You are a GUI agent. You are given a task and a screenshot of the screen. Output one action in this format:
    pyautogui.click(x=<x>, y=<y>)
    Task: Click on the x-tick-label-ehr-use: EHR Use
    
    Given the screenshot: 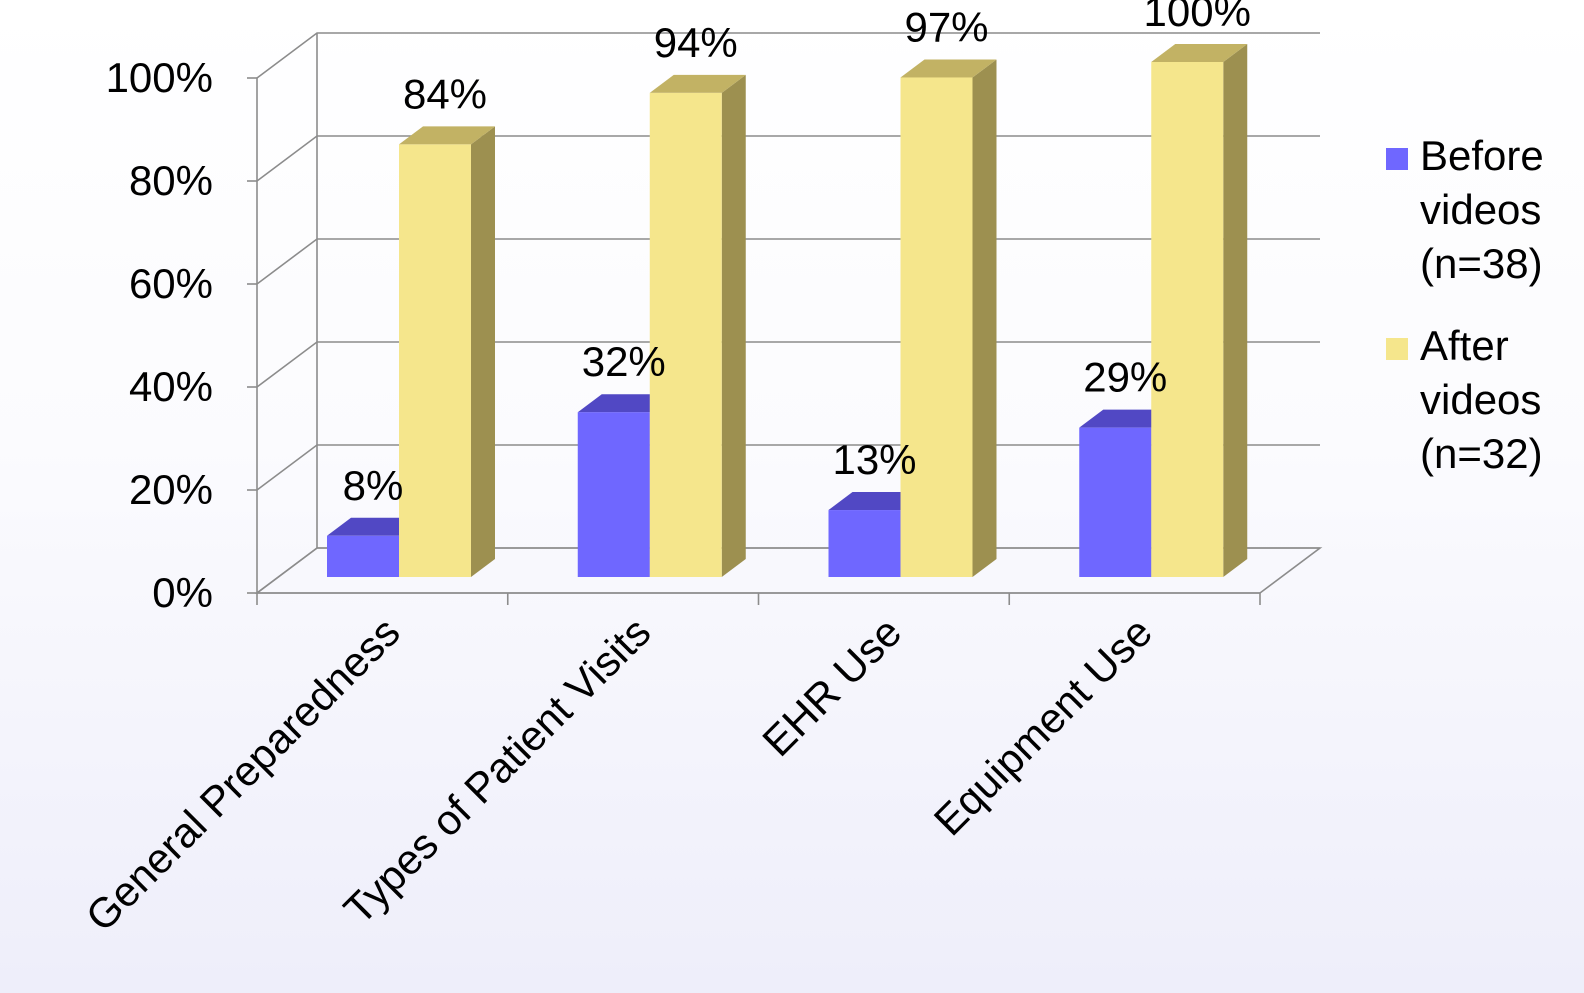 What is the action you would take?
    pyautogui.click(x=831, y=686)
    